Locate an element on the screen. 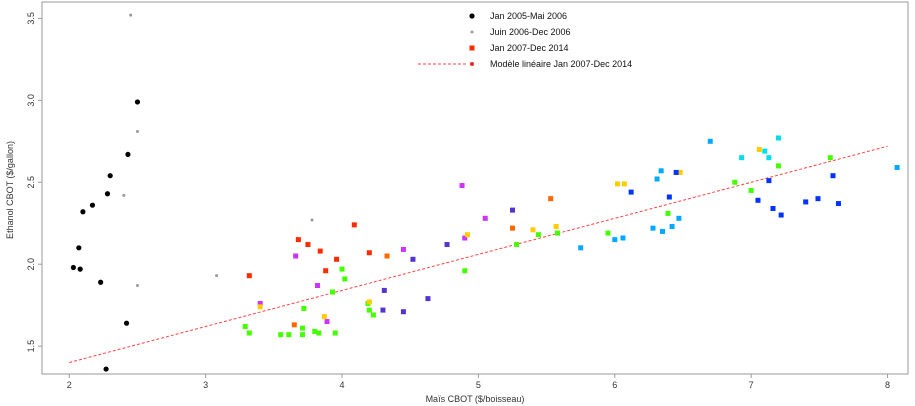 This screenshot has height=406, width=915. y-tick-label: 1.5 is located at coordinates (31, 346).